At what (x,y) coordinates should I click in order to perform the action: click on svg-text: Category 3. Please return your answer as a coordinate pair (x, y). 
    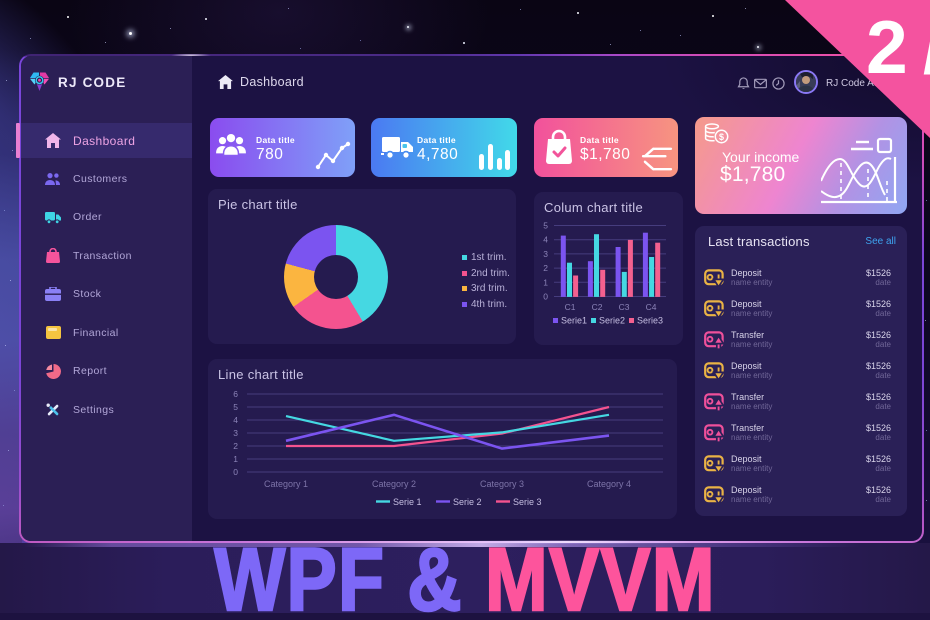
    Looking at the image, I should click on (502, 484).